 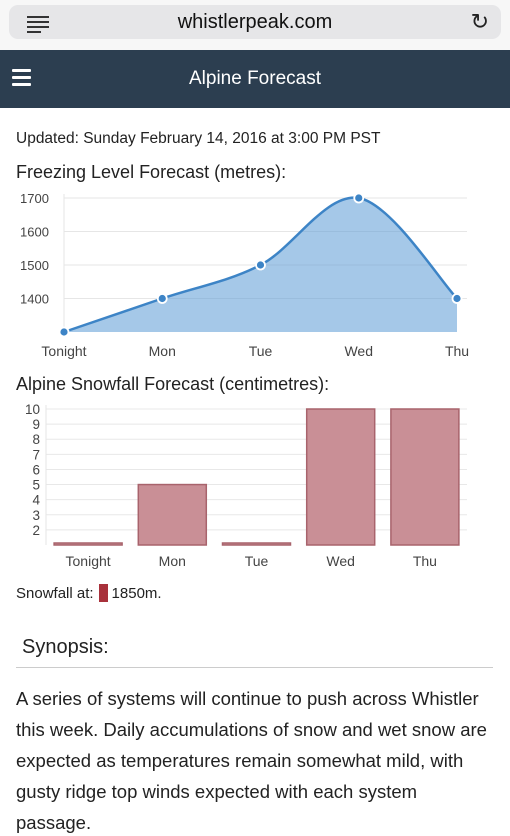 What do you see at coordinates (64, 332) in the screenshot?
I see `freezing-point-tonight` at bounding box center [64, 332].